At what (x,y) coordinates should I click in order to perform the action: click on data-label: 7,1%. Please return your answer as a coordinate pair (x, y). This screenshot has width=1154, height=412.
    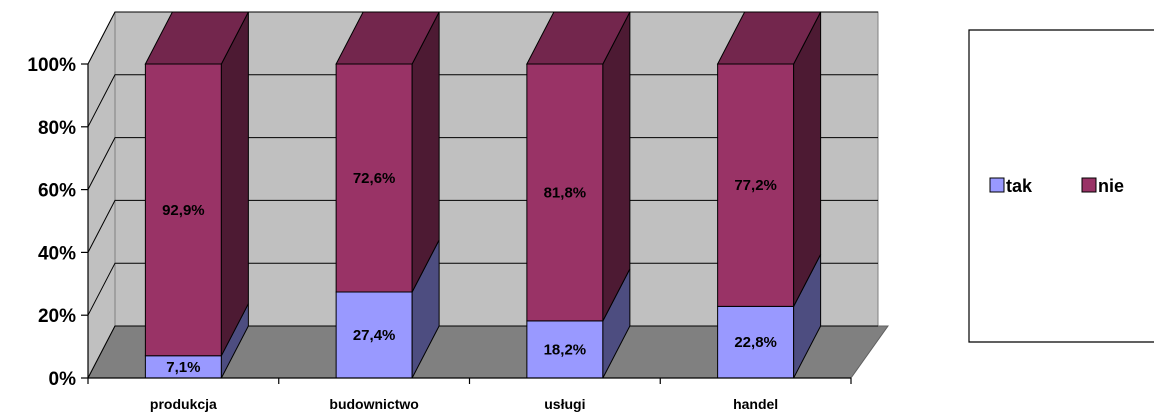
    Looking at the image, I should click on (183, 367).